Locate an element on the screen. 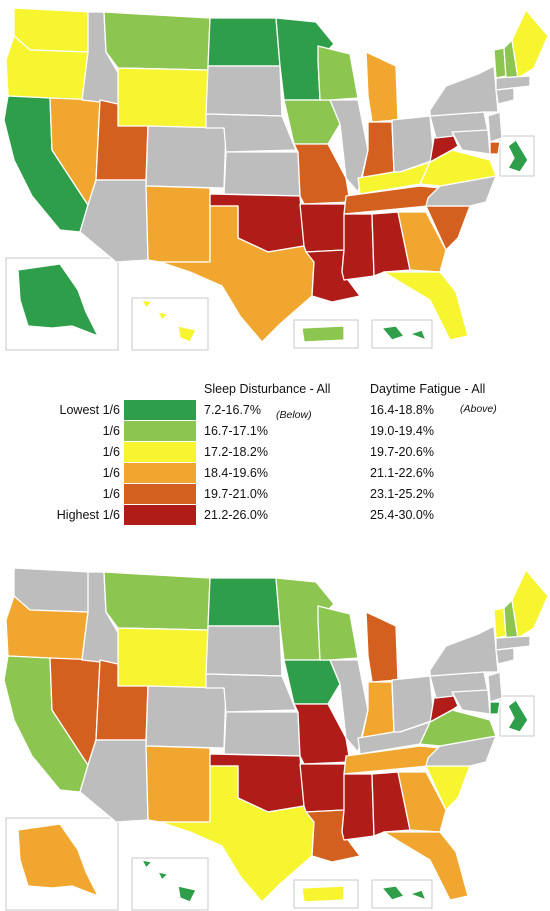 The height and width of the screenshot is (911, 550). legend-row: Highest 1/6 21.2-26.0% 25.4-30.0% is located at coordinates (275, 515).